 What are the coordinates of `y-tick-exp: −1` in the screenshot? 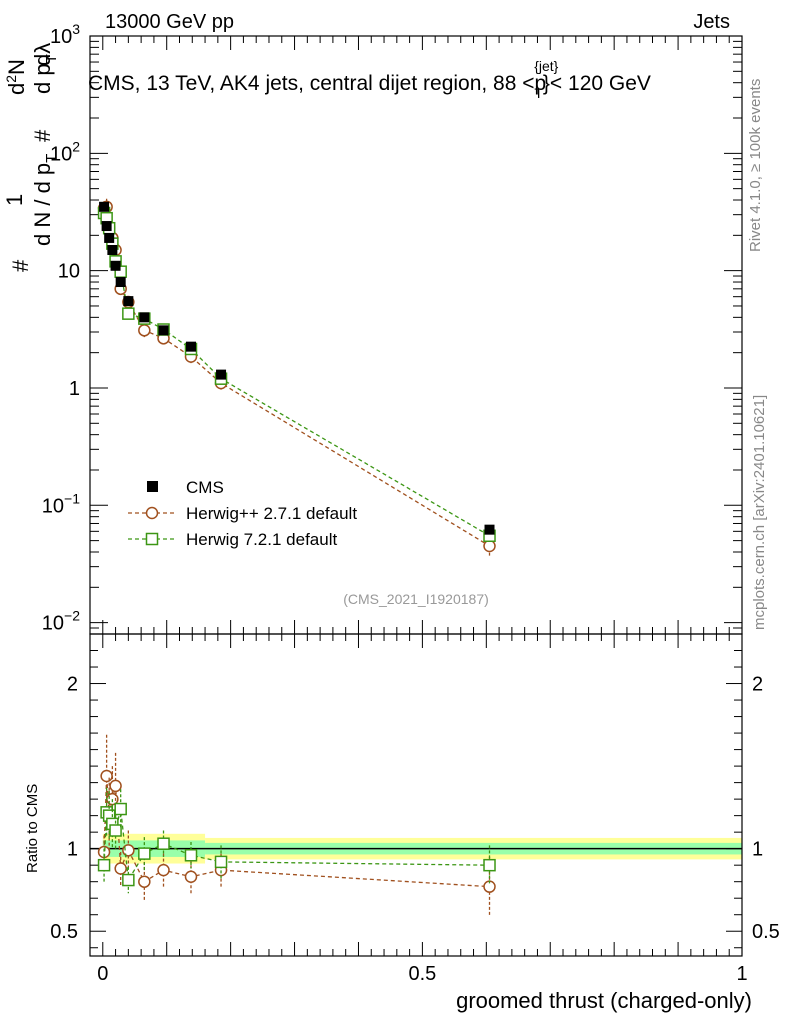 It's located at (72, 498).